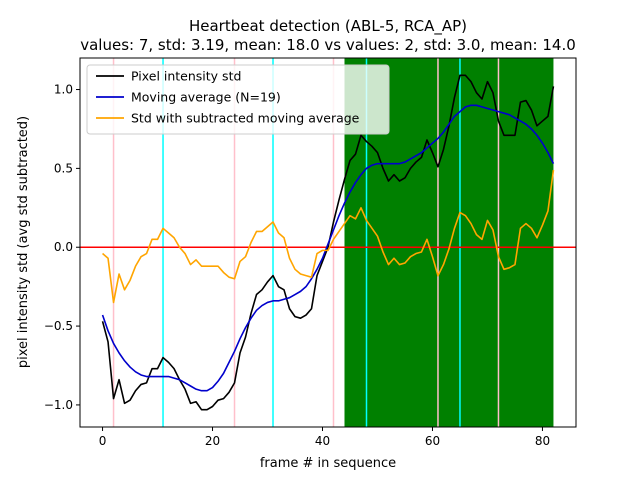  Describe the element at coordinates (432, 441) in the screenshot. I see `x-tick-label: 60` at that location.